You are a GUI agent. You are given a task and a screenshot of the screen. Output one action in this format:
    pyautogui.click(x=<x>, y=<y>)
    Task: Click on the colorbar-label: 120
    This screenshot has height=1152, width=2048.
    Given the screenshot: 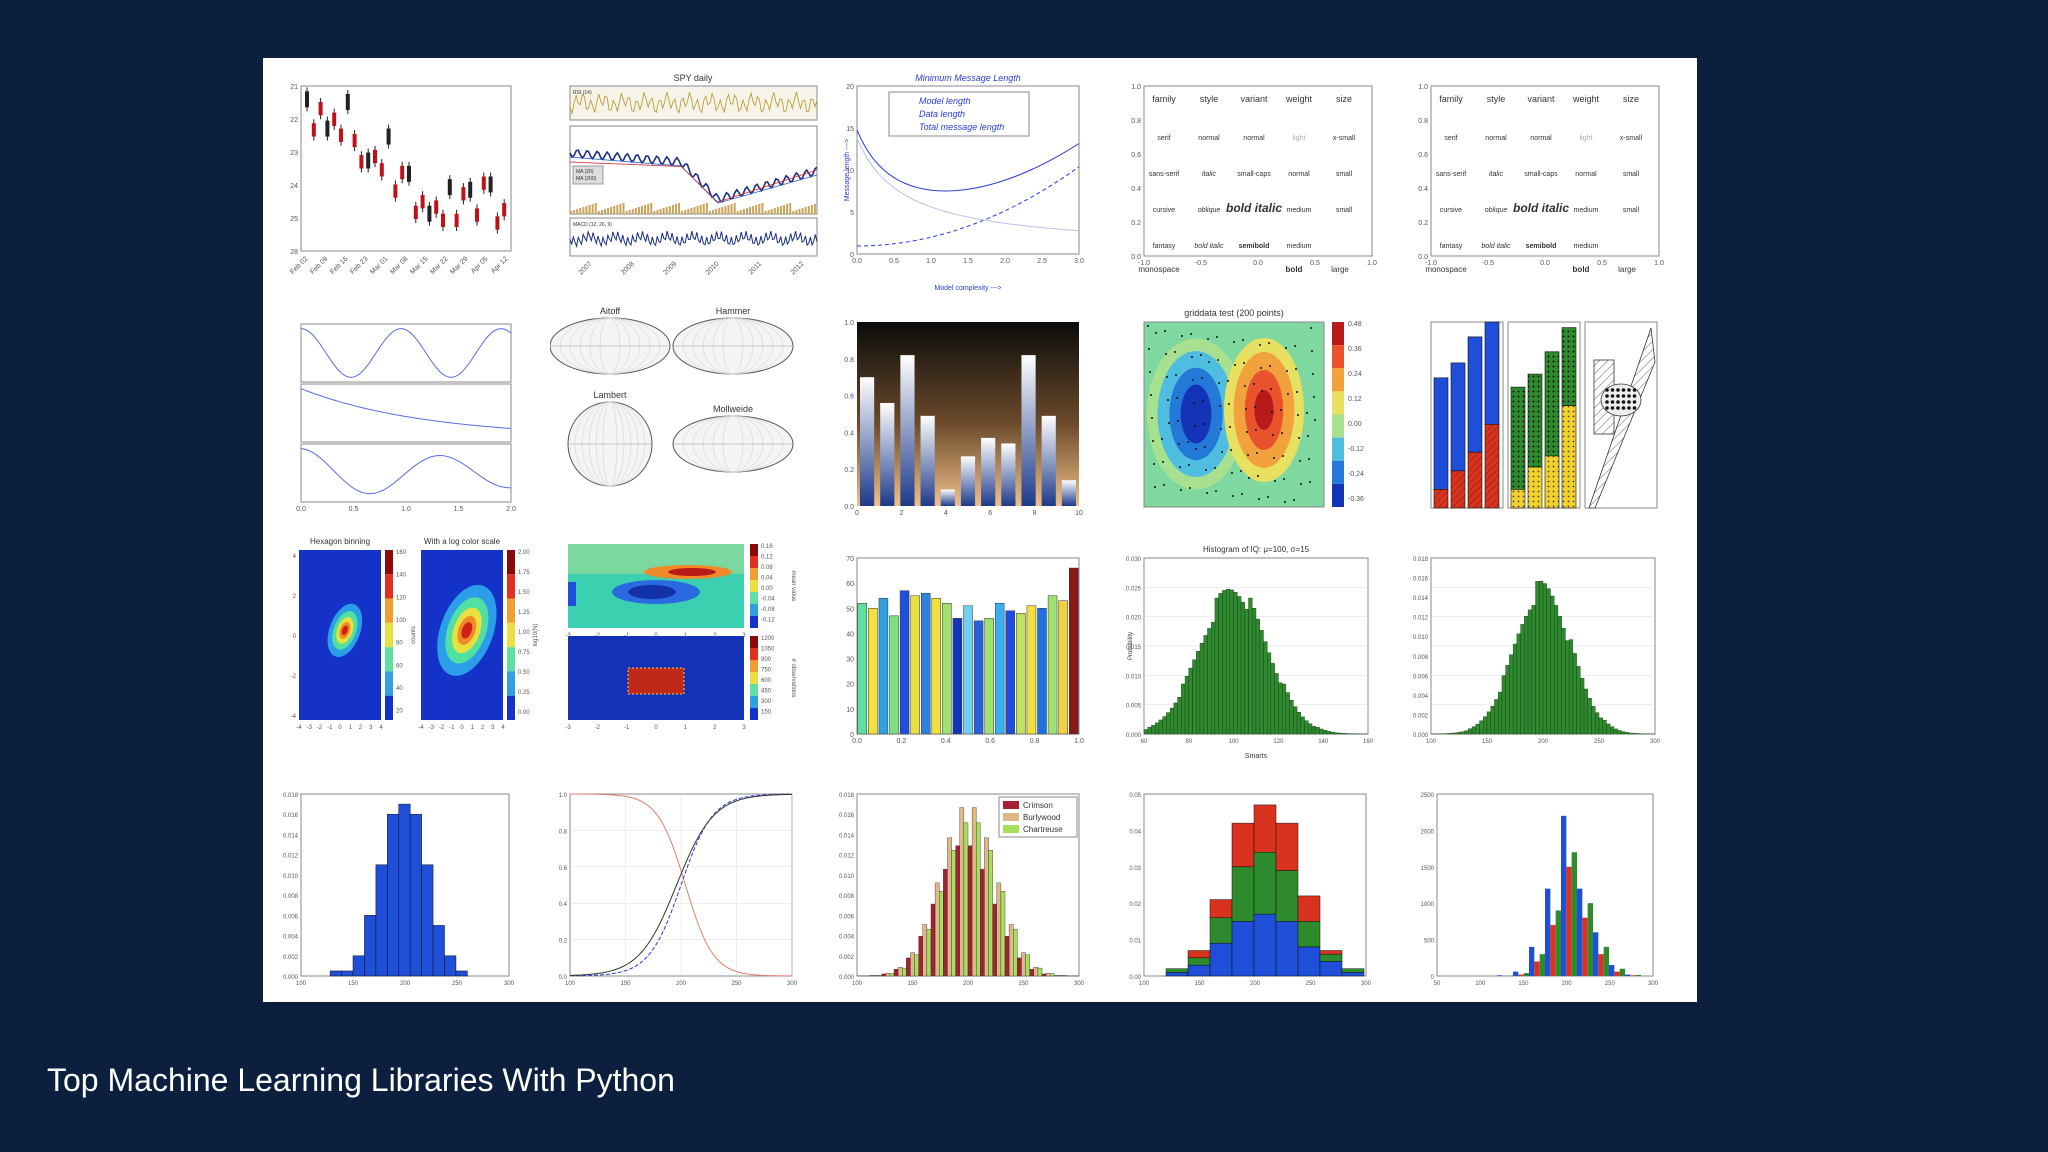 What is the action you would take?
    pyautogui.click(x=401, y=598)
    